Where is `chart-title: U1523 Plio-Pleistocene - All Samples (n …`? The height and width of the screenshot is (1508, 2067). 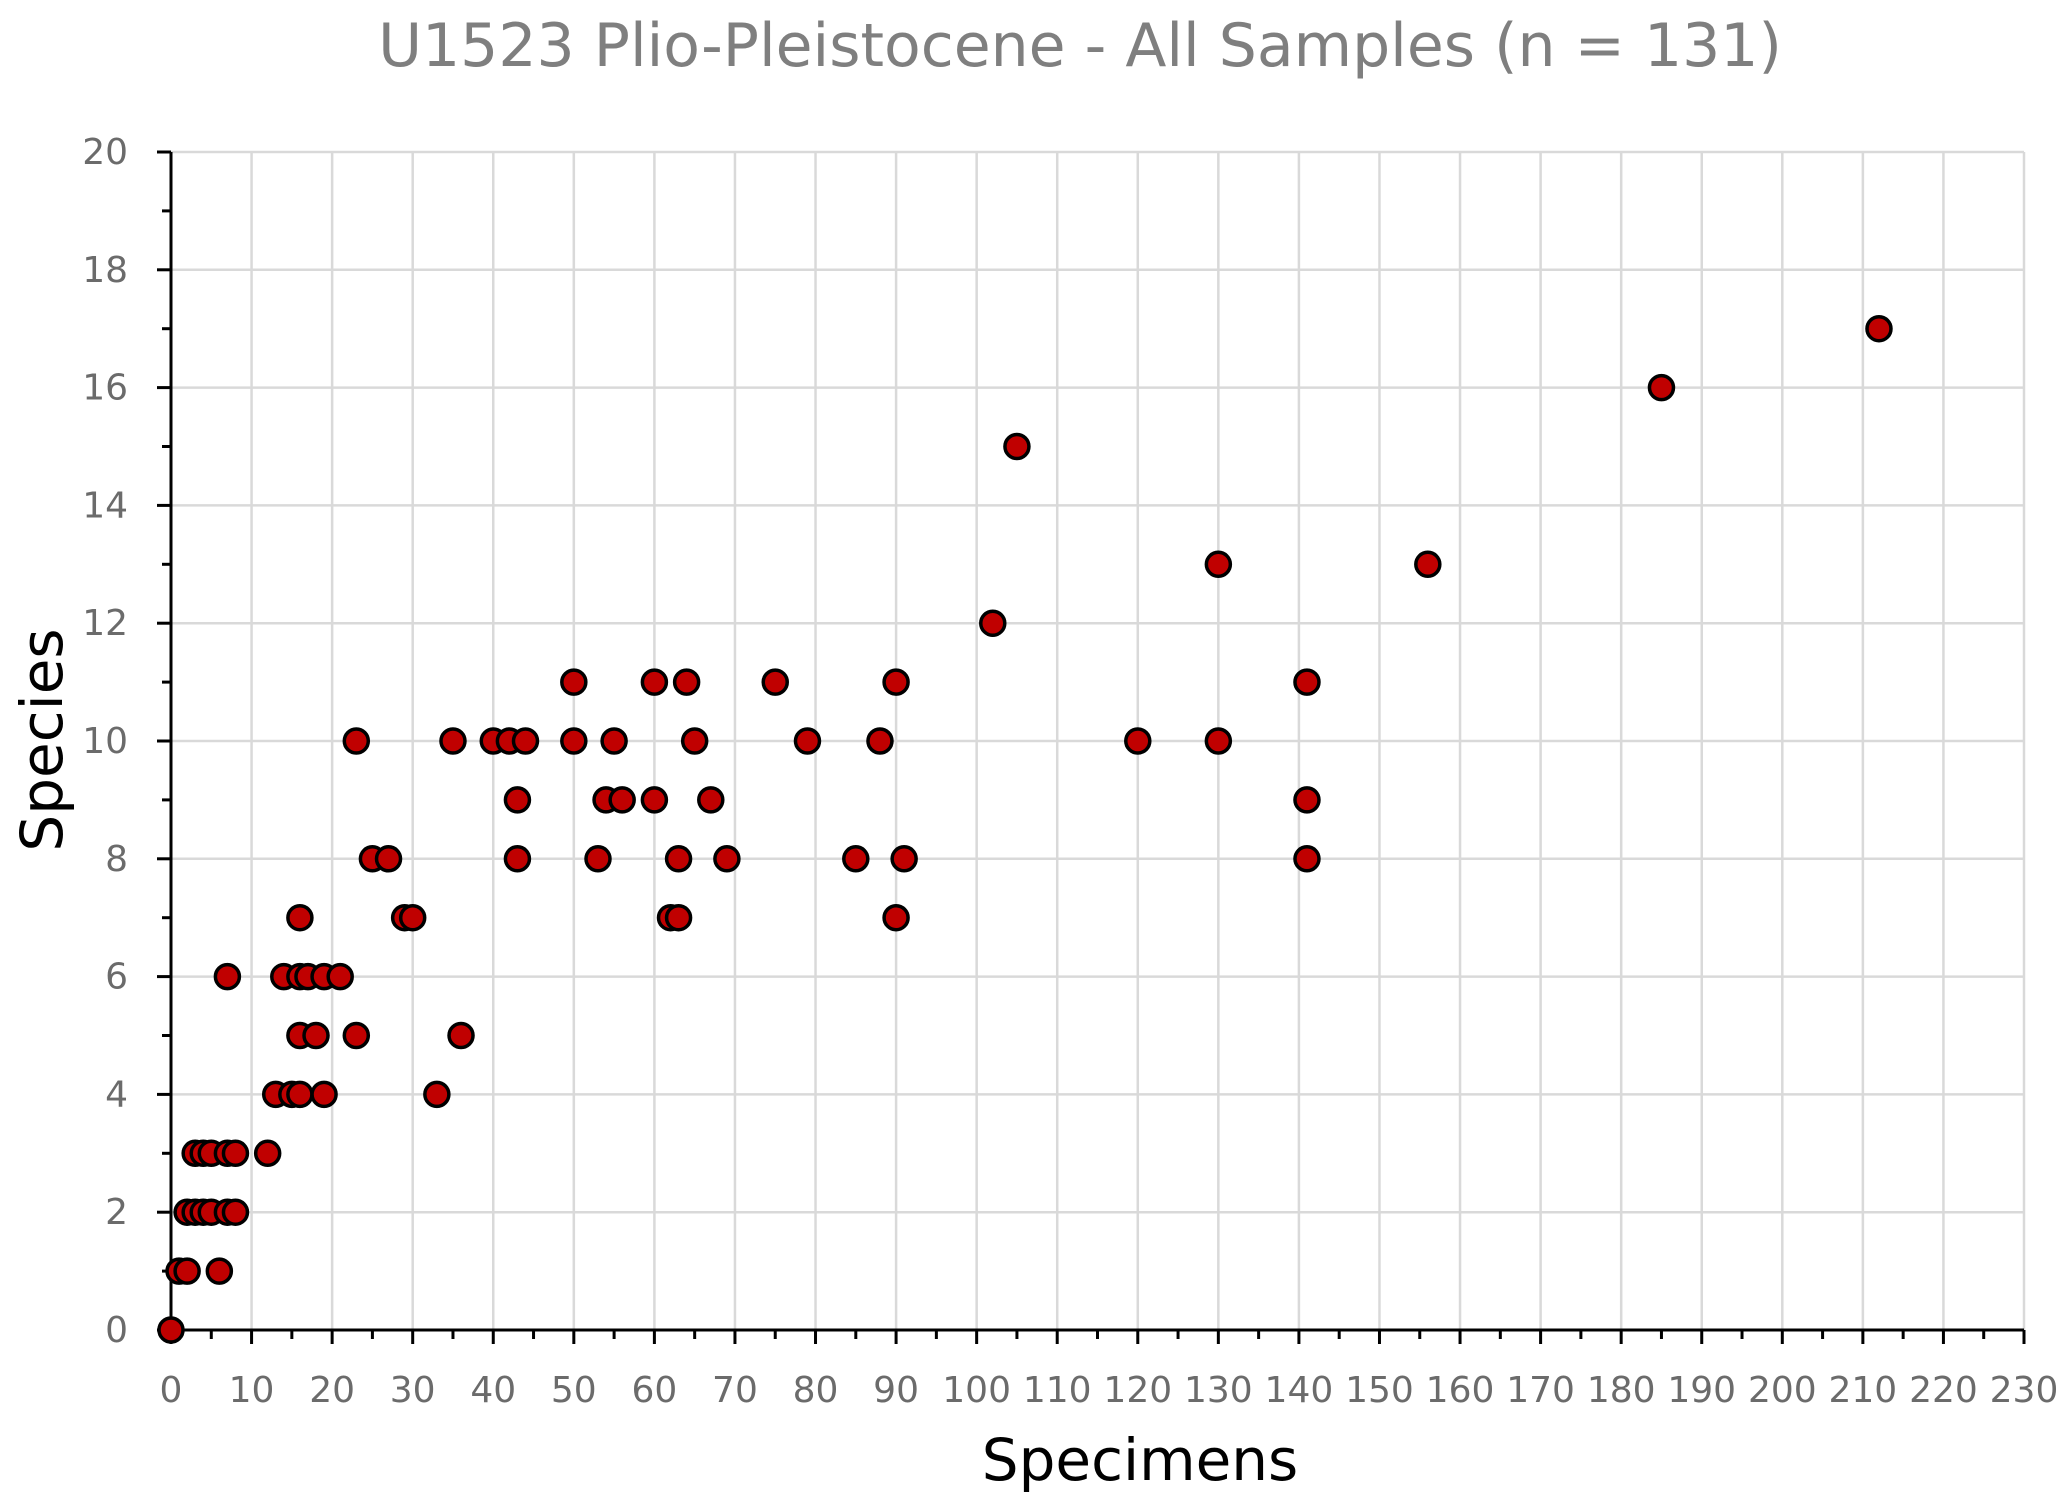 chart-title: U1523 Plio-Pleistocene - All Samples (n … is located at coordinates (1080, 46).